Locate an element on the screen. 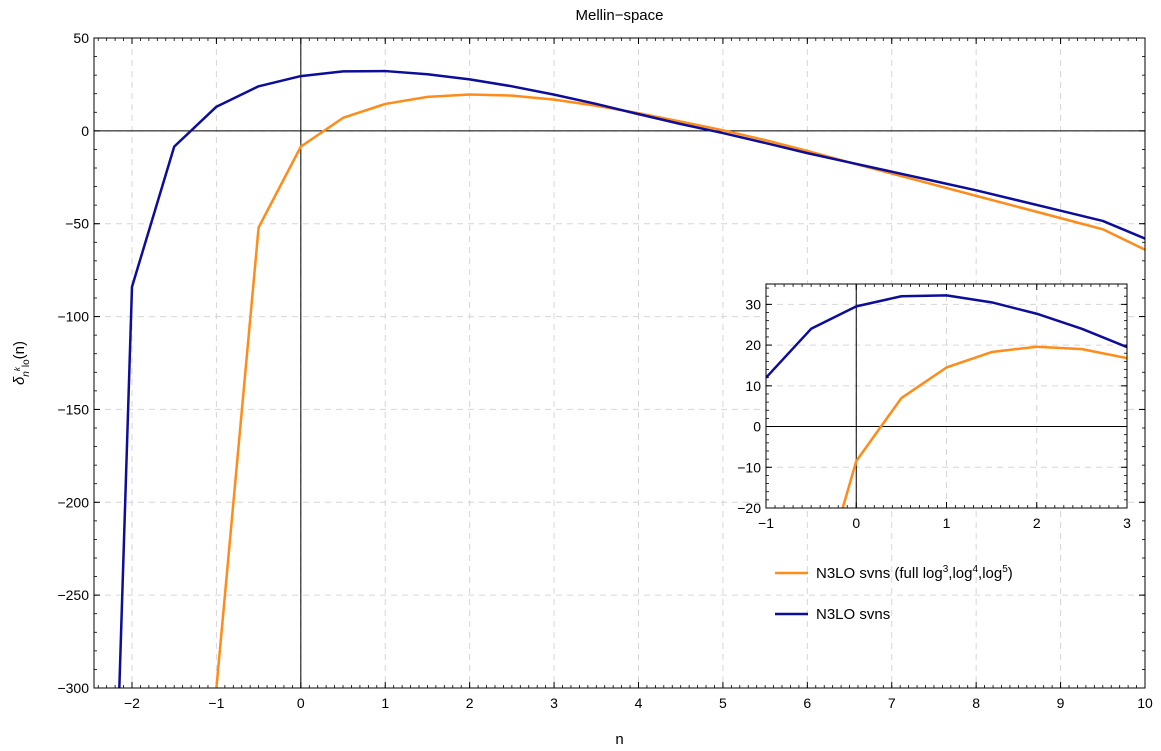 The height and width of the screenshot is (751, 1161). inset-x-tick-label: 0 is located at coordinates (856, 523).